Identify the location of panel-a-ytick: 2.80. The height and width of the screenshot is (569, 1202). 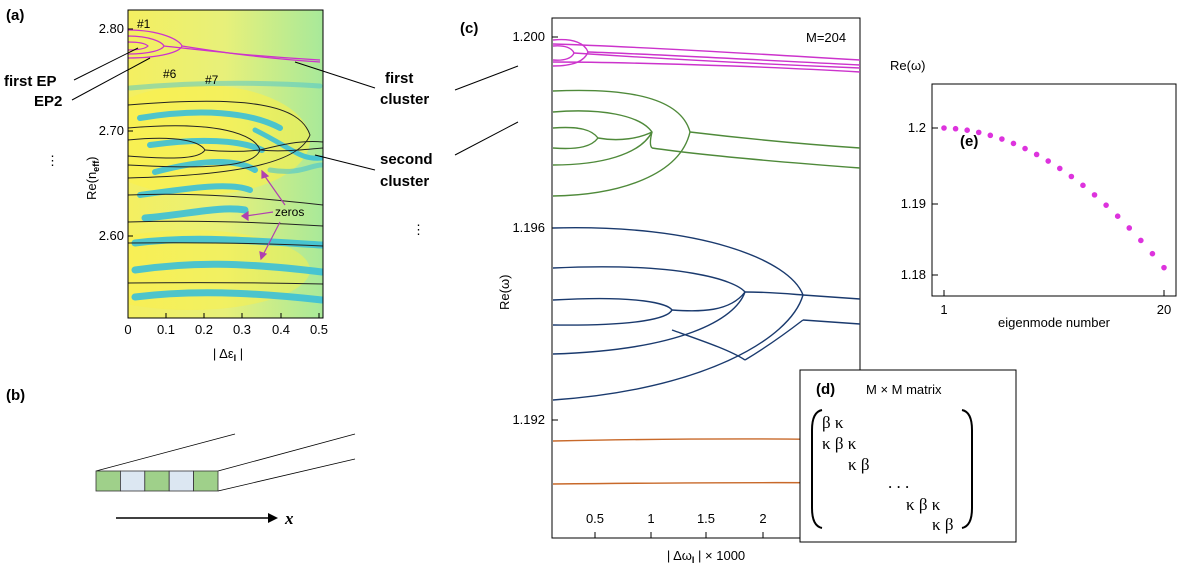
(111, 28).